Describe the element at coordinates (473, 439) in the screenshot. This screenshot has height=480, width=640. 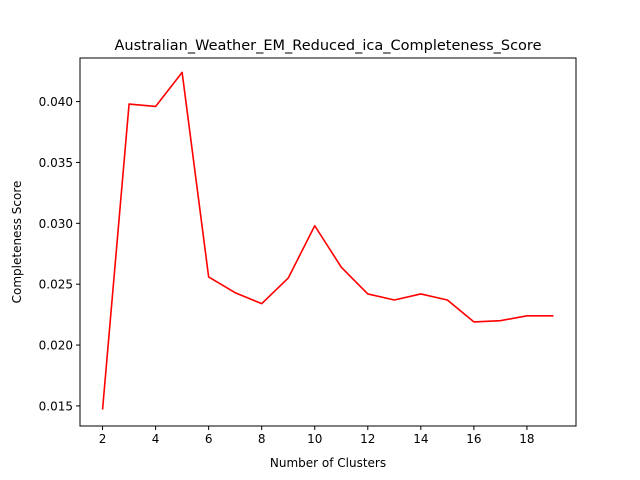
I see `x-tick-label: 16` at that location.